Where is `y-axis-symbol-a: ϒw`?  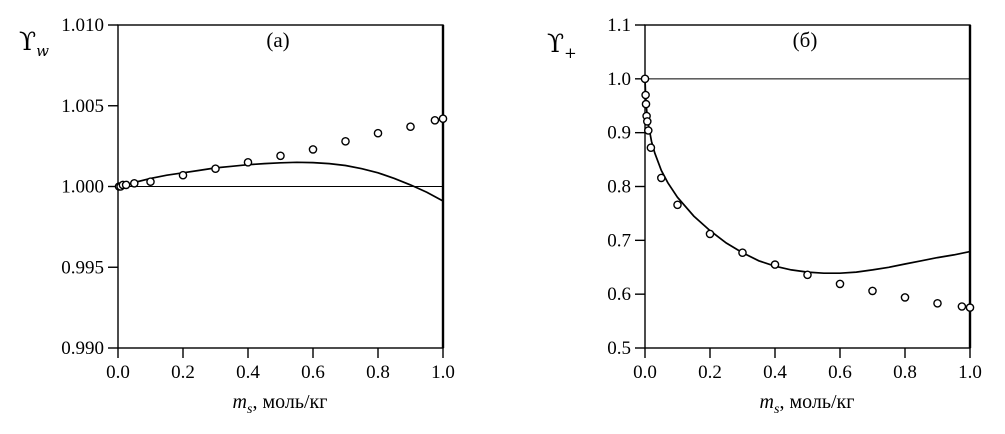 y-axis-symbol-a: ϒw is located at coordinates (34, 43).